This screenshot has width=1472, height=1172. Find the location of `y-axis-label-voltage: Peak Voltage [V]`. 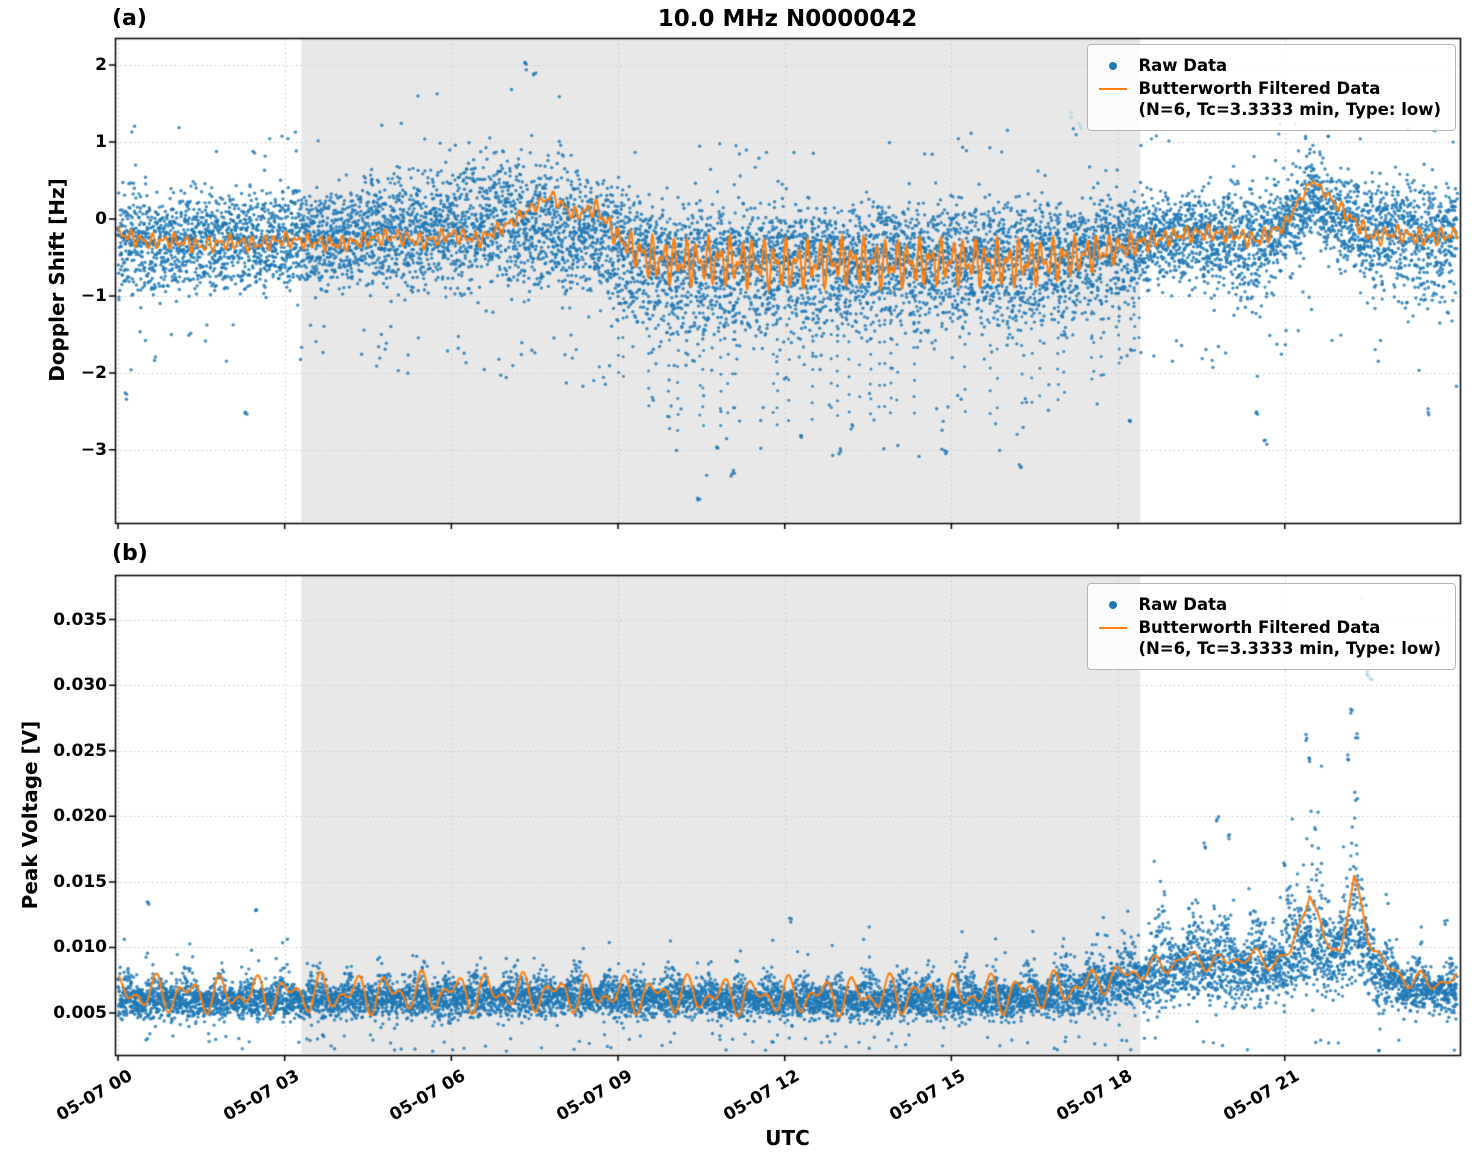

y-axis-label-voltage: Peak Voltage [V] is located at coordinates (30, 815).